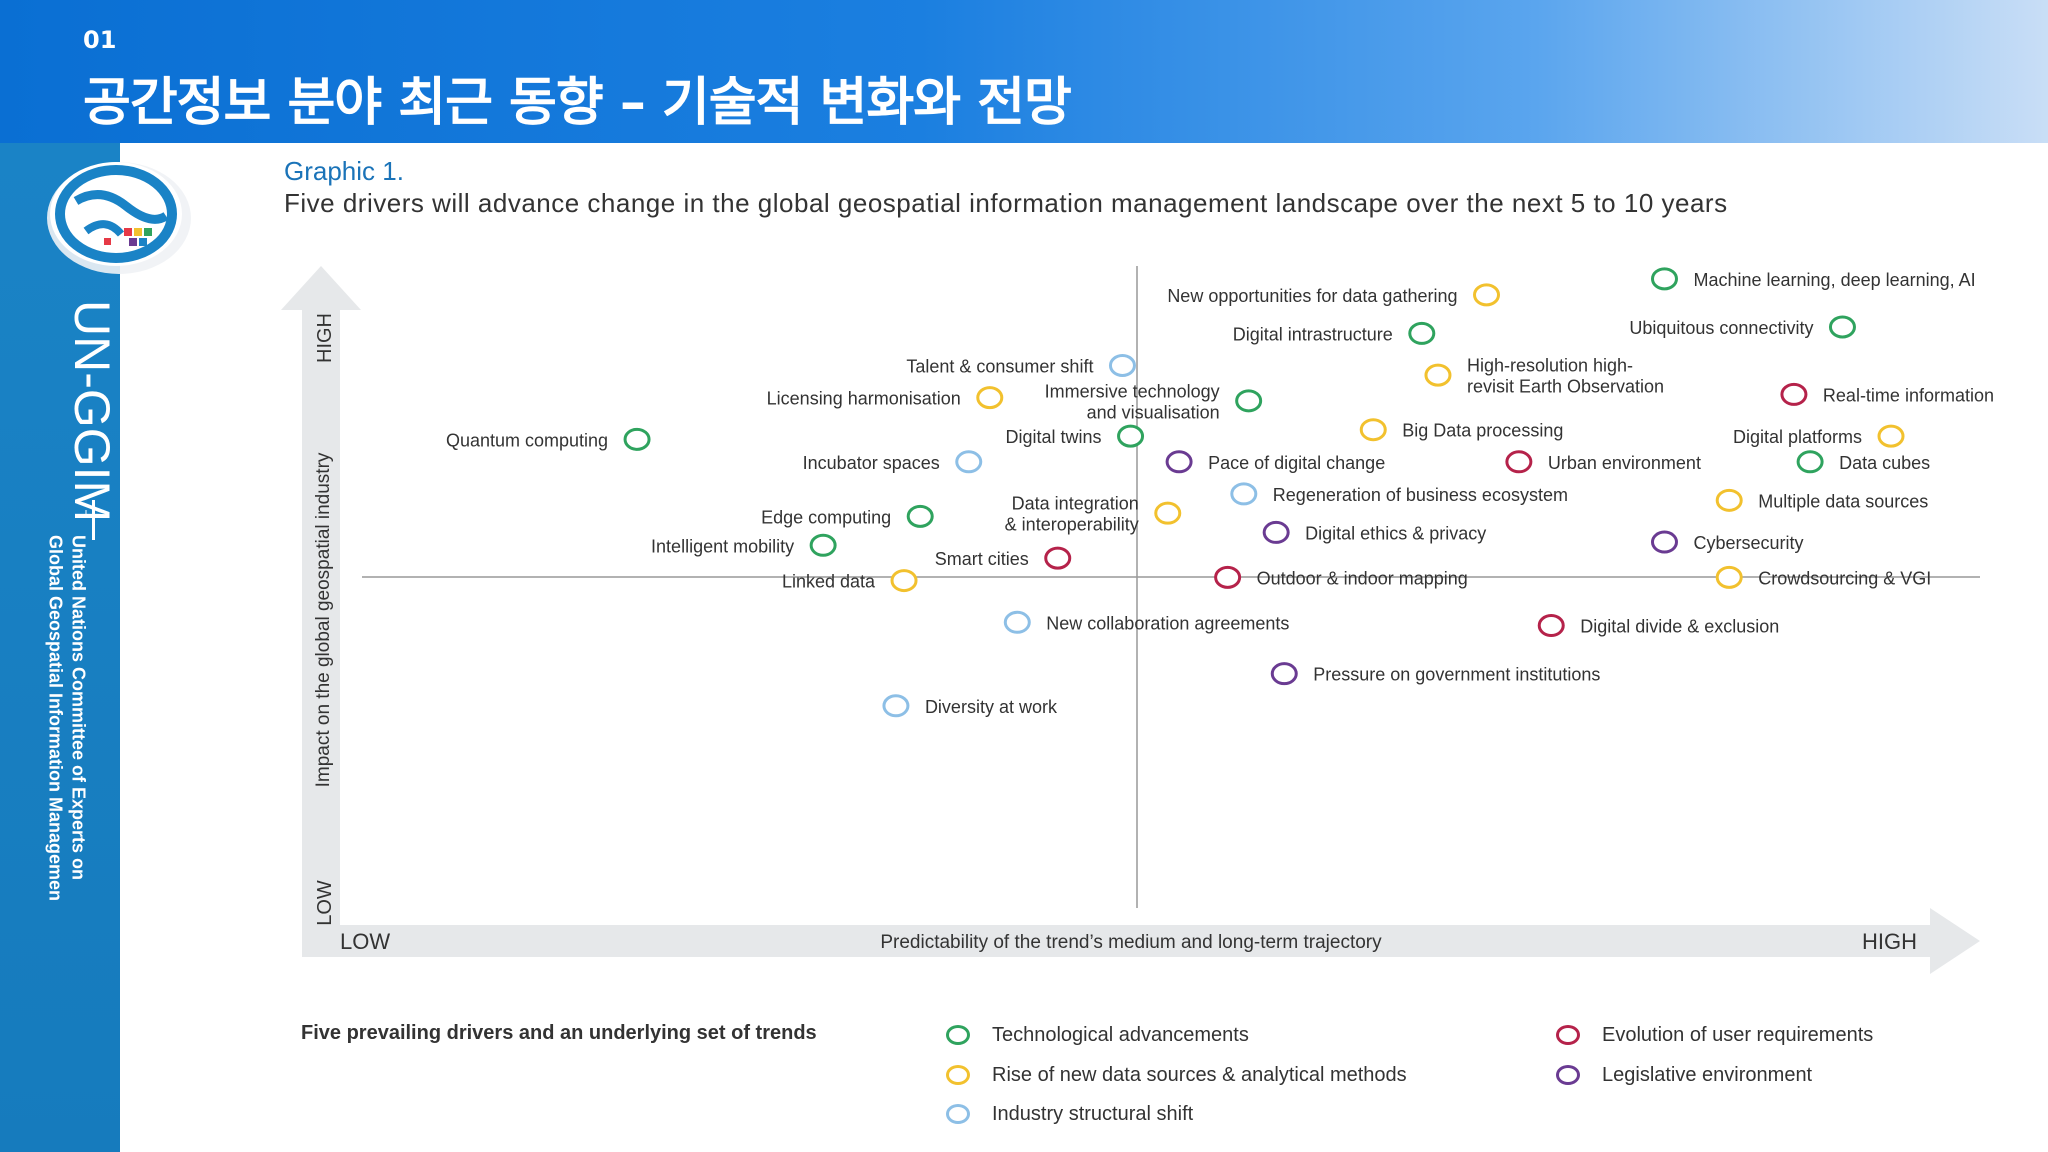 Image resolution: width=2048 pixels, height=1152 pixels. I want to click on data-point-label: Linked data, so click(829, 582).